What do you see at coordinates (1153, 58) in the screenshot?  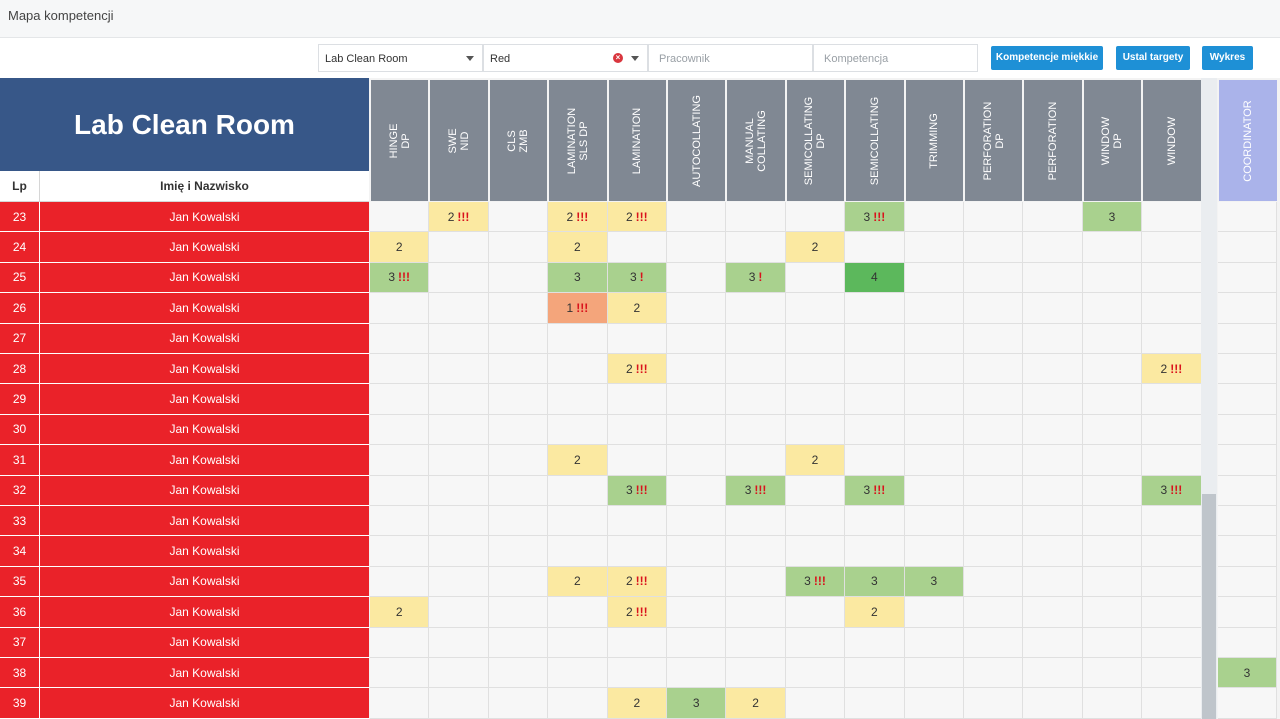 I see `set-targets-button: Ustal targety` at bounding box center [1153, 58].